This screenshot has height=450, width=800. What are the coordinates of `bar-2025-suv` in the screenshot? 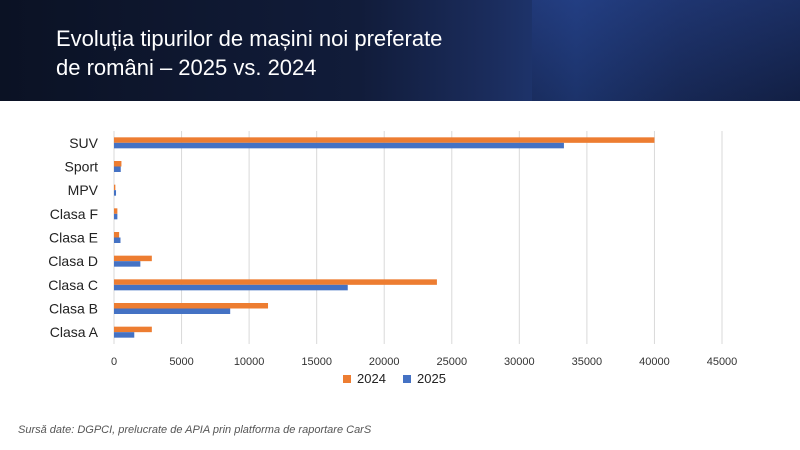 It's located at (339, 145).